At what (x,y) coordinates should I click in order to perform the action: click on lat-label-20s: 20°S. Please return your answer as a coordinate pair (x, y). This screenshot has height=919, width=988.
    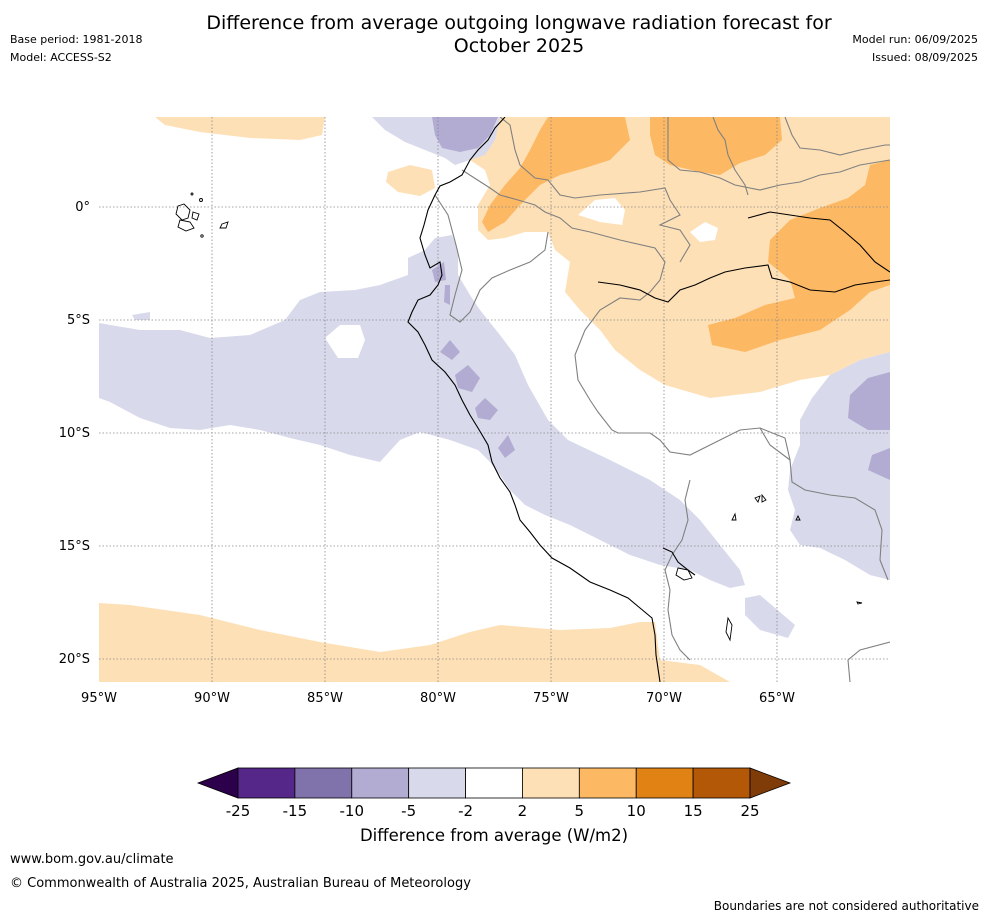
    Looking at the image, I should click on (74, 659).